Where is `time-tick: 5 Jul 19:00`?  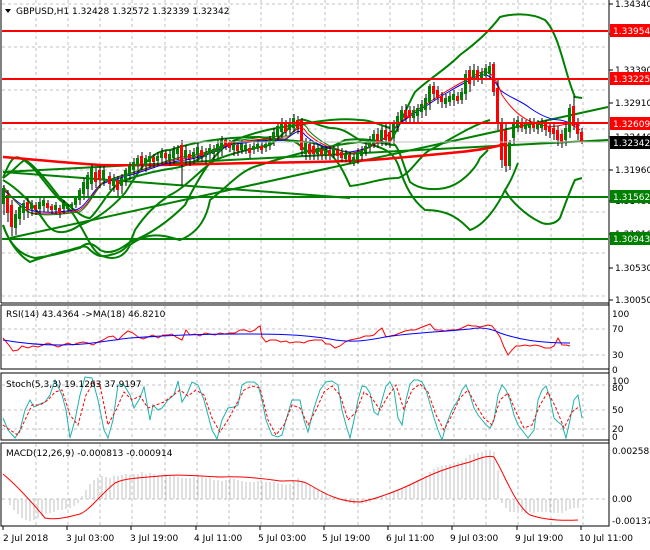
time-tick: 5 Jul 19:00 is located at coordinates (346, 539).